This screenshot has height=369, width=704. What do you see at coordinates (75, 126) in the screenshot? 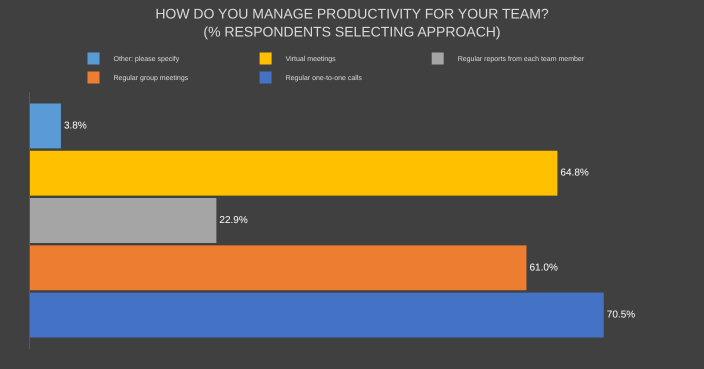
I see `data-label: 3.8%` at bounding box center [75, 126].